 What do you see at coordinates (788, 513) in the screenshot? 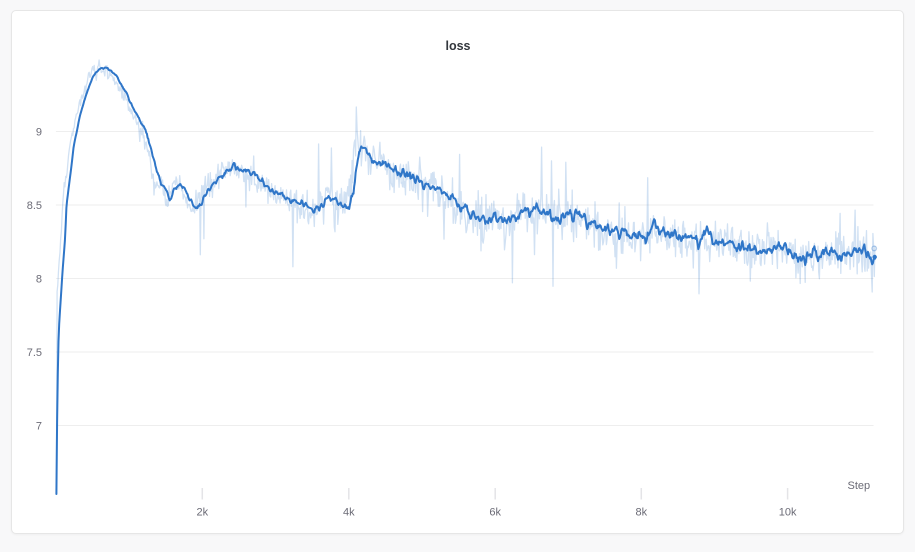
I see `svg-text: 10k` at bounding box center [788, 513].